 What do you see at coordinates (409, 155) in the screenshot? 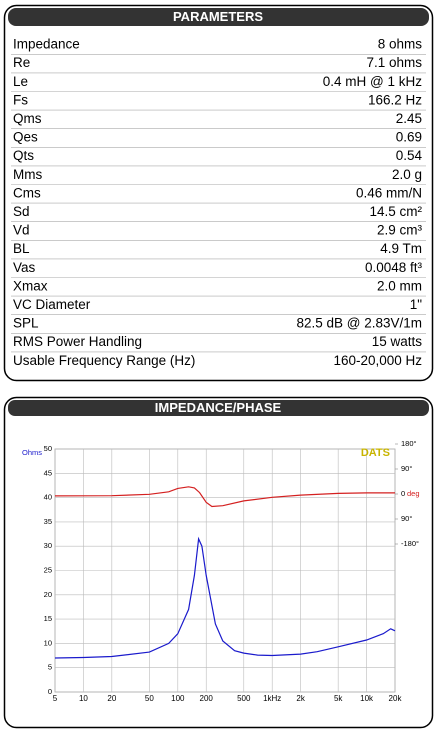
I see `param-value: 0.54` at bounding box center [409, 155].